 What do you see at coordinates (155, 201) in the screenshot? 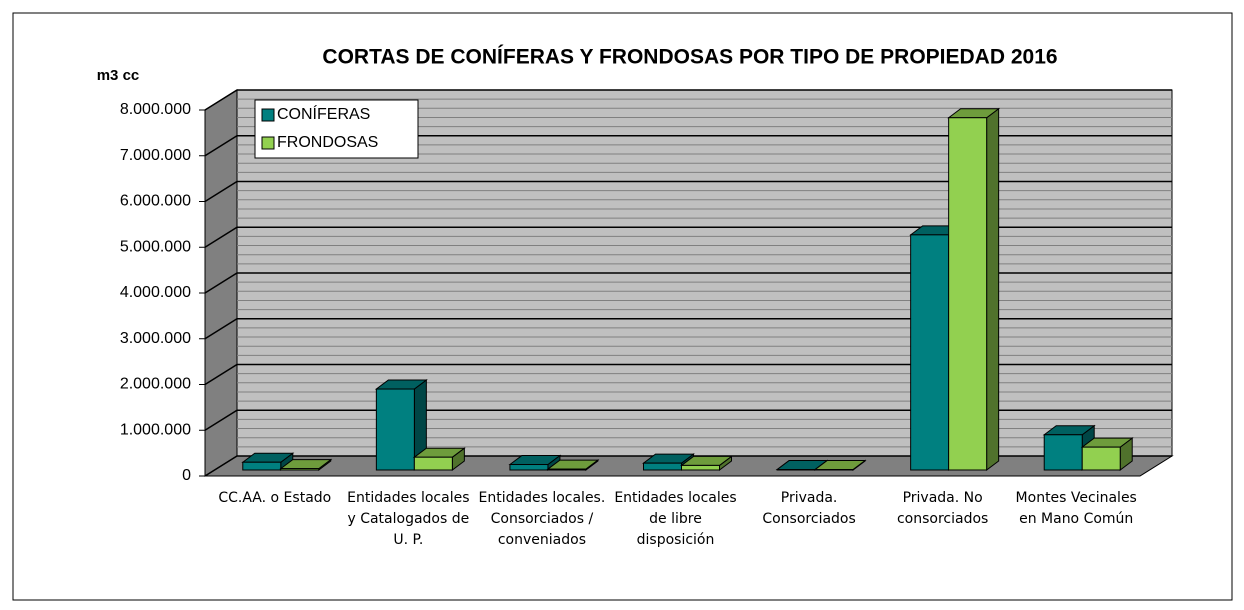
I see `y-tick-label: 6.000.000` at bounding box center [155, 201].